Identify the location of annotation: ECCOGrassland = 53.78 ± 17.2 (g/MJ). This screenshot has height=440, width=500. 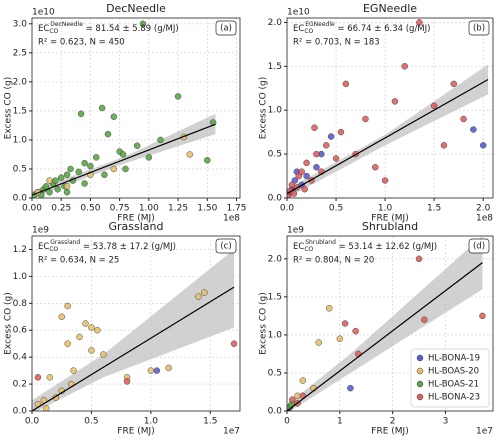
(107, 246).